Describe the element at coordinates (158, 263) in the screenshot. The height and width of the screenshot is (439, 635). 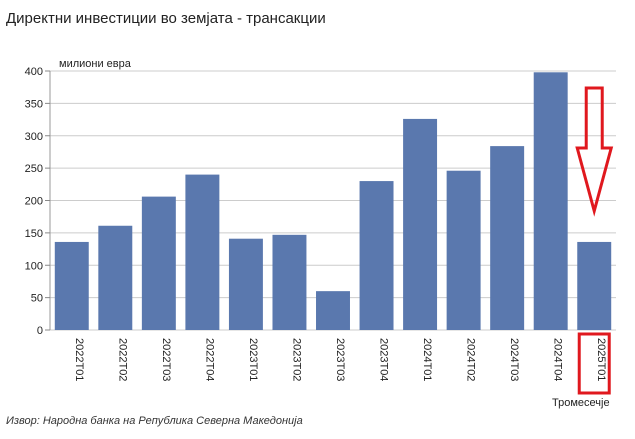
I see `bar-2022T03` at that location.